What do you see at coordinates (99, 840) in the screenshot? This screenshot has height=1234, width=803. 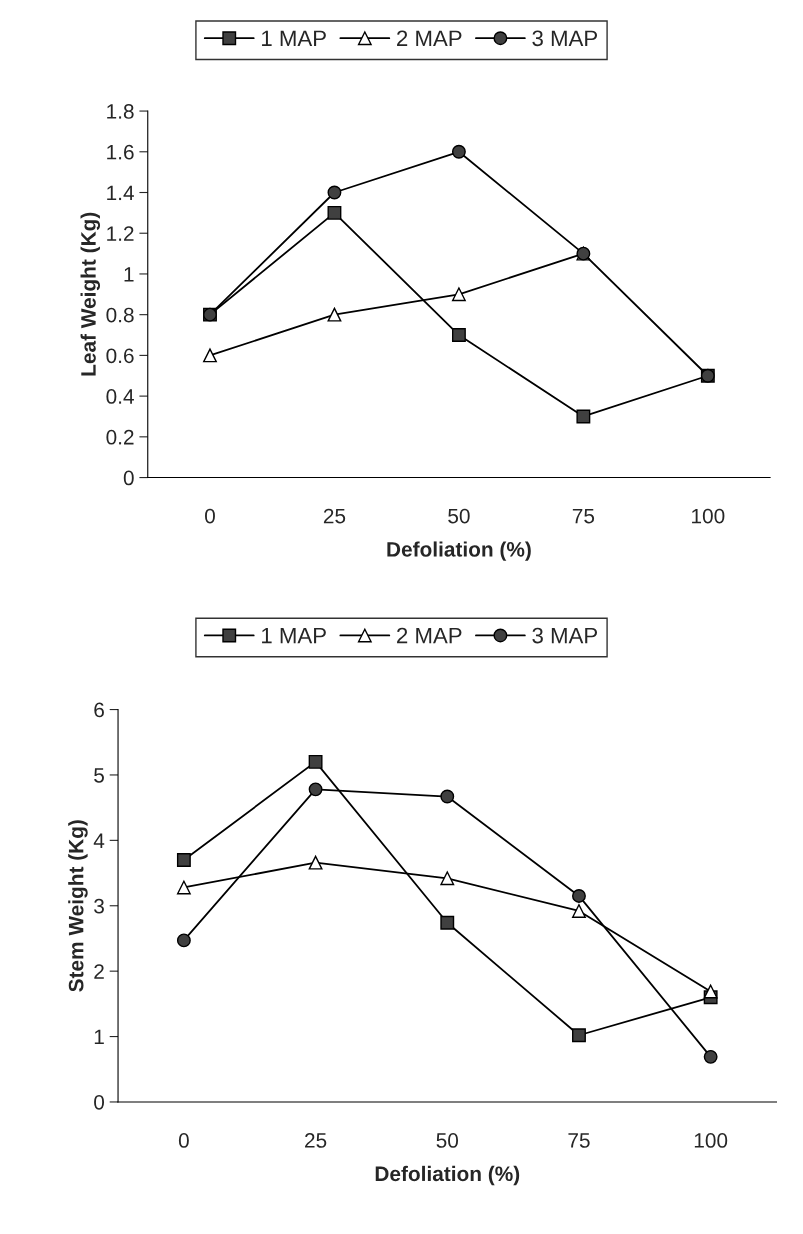 I see `y-tick-label: 4` at bounding box center [99, 840].